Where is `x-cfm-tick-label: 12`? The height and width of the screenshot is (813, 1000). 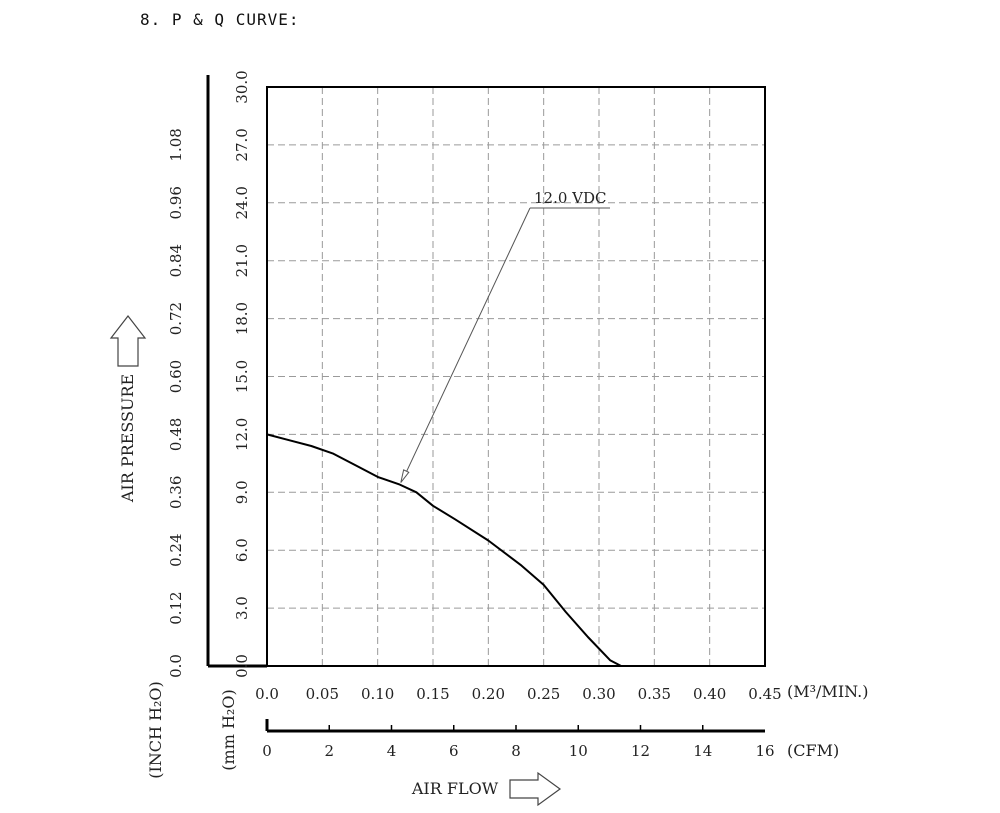 x-cfm-tick-label: 12 is located at coordinates (640, 751).